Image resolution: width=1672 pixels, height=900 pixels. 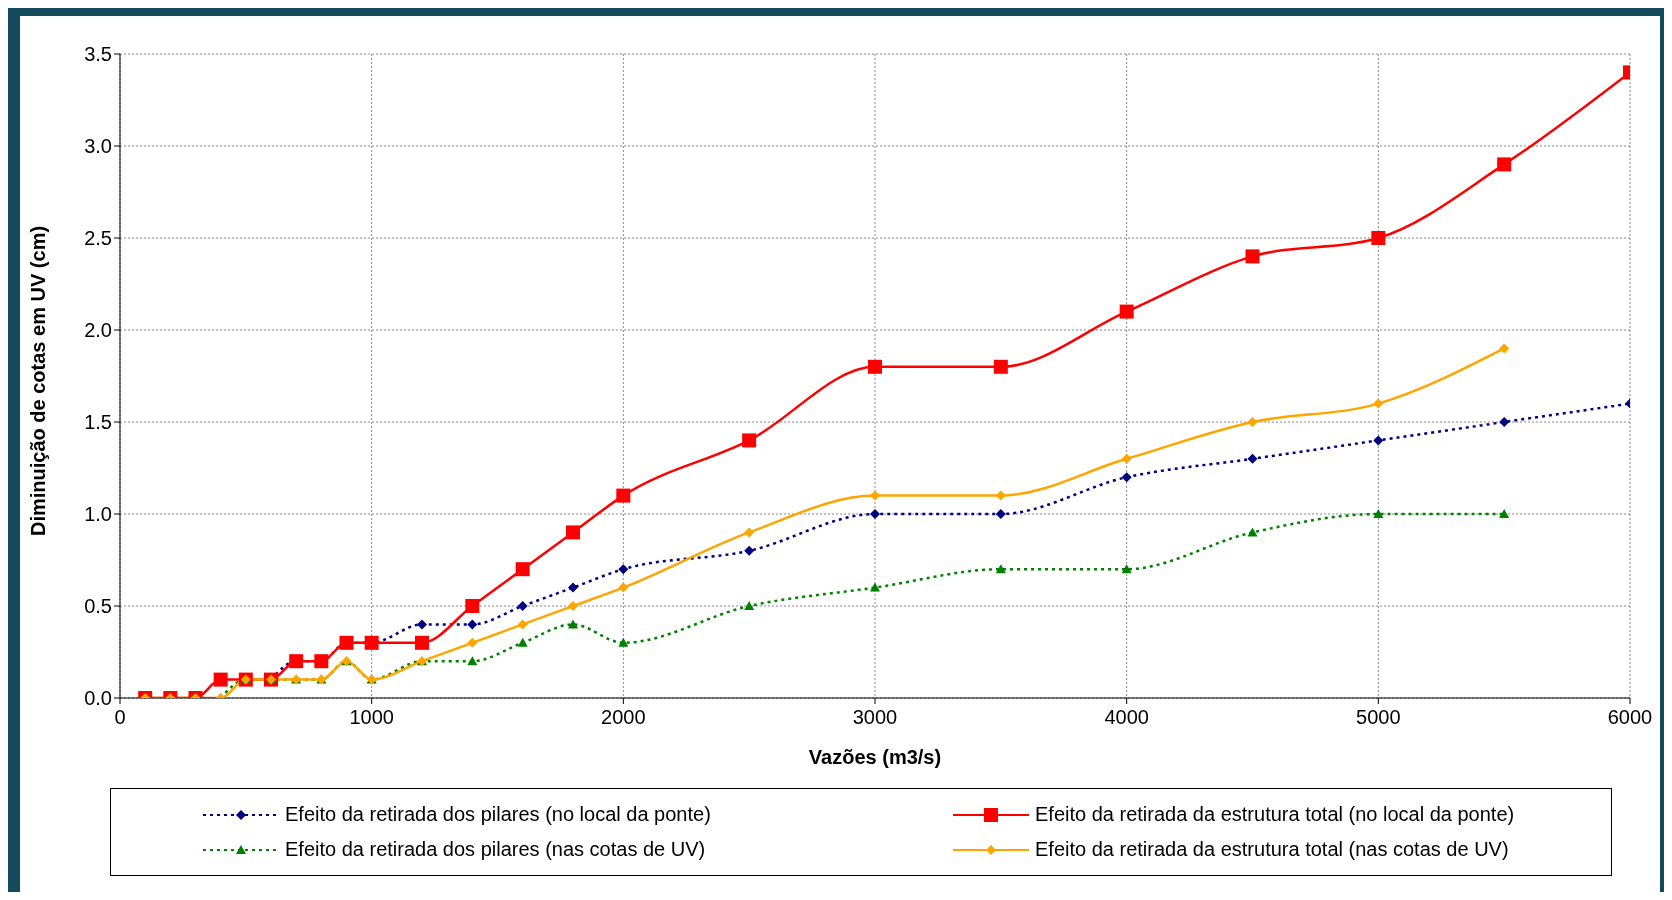 I want to click on legend-label: Efeito da retirada da estrutura total (no local da ponte), so click(x=1275, y=814).